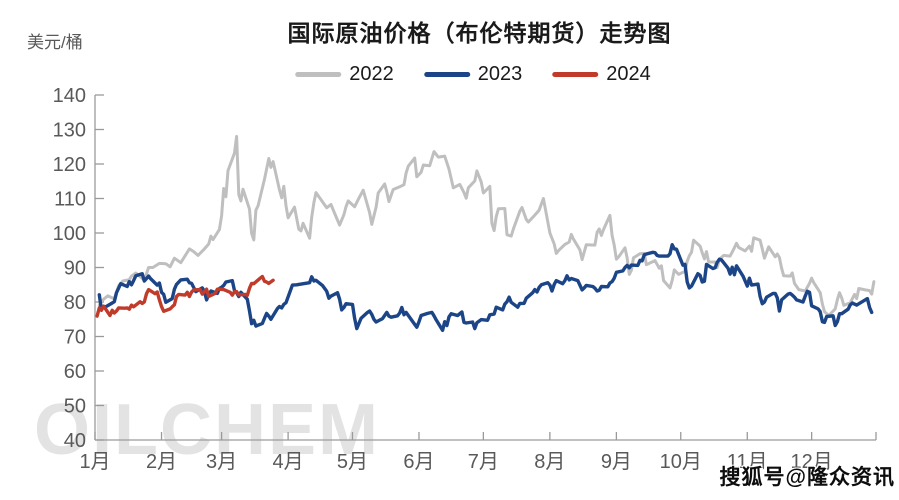 The height and width of the screenshot is (500, 899). What do you see at coordinates (371, 74) in the screenshot?
I see `legend-label-2022: 2022` at bounding box center [371, 74].